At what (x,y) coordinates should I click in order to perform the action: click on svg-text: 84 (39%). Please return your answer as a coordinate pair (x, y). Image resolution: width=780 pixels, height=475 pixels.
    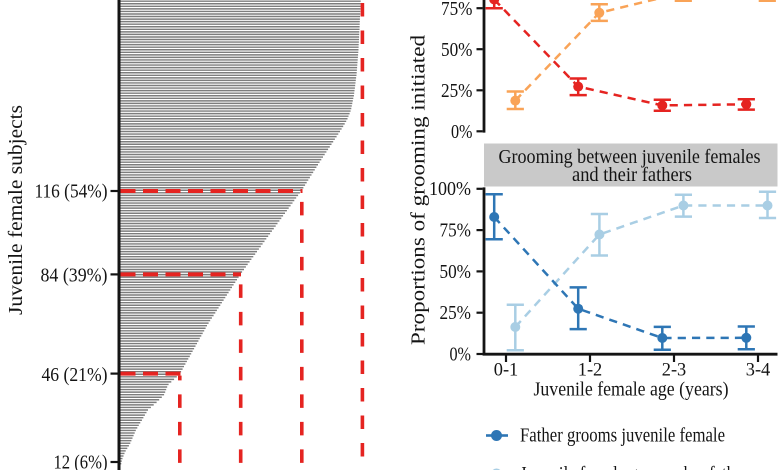
    Looking at the image, I should click on (74, 276).